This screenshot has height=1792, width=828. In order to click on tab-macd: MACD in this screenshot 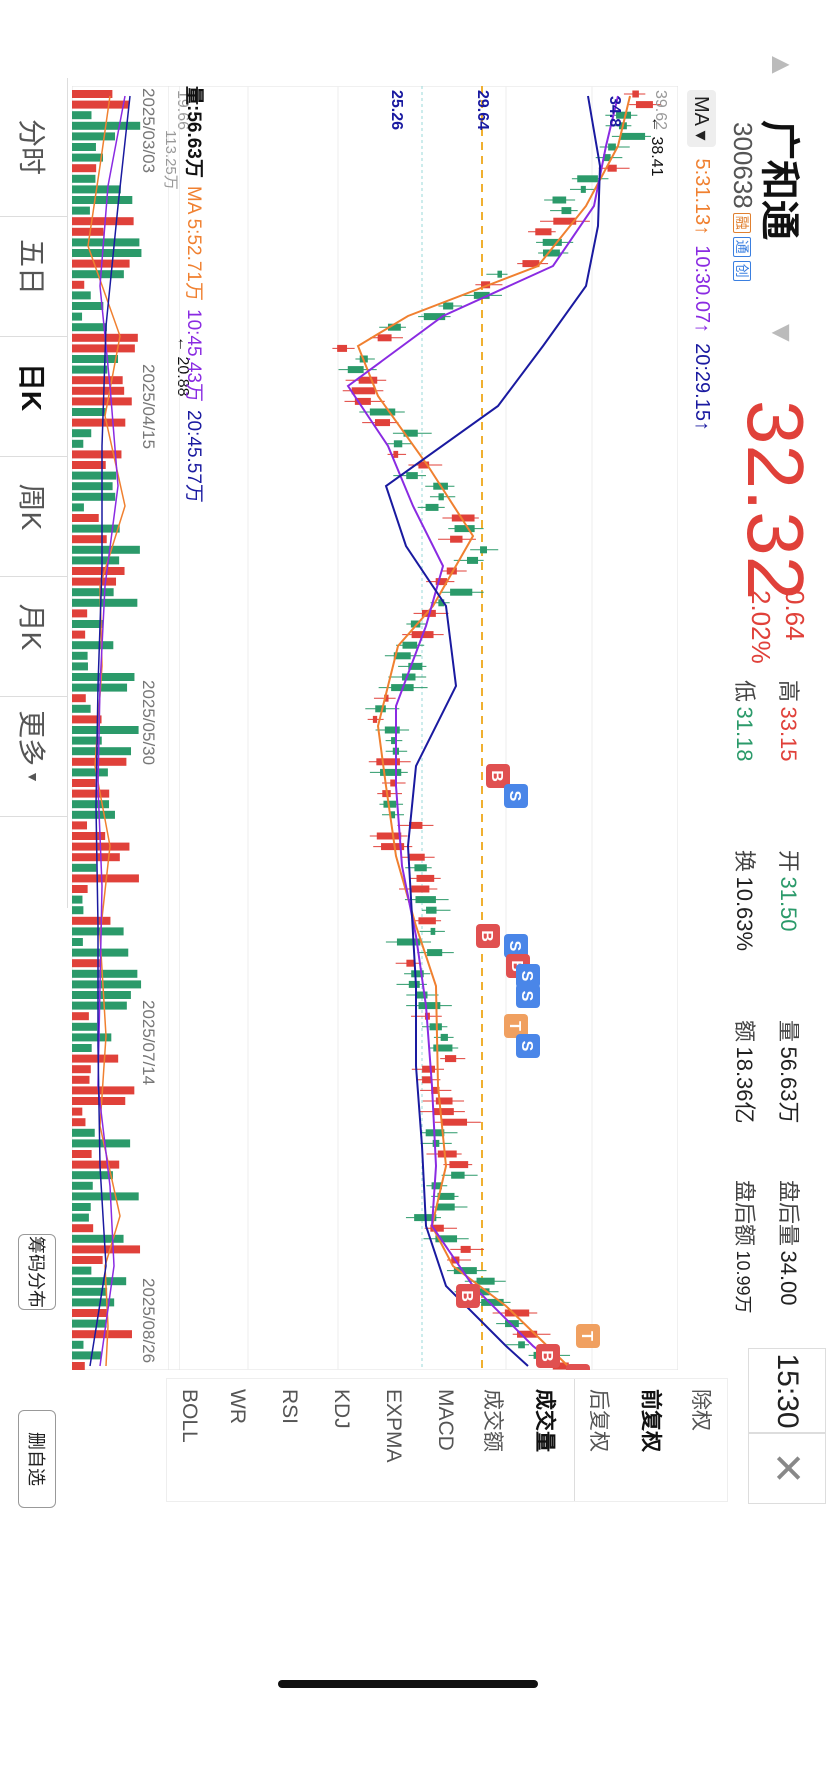, I will do `click(445, 1420)`.